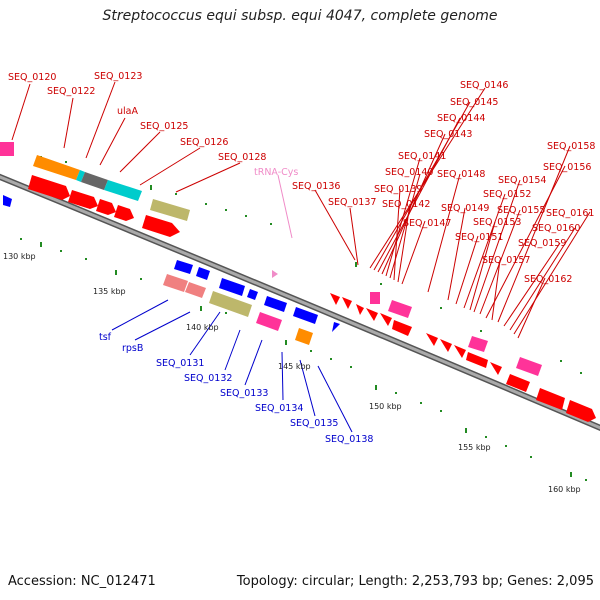 Image resolution: width=600 pixels, height=600 pixels. Describe the element at coordinates (352, 202) in the screenshot. I see `gene-label-seq0137: SEQ_0137` at that location.